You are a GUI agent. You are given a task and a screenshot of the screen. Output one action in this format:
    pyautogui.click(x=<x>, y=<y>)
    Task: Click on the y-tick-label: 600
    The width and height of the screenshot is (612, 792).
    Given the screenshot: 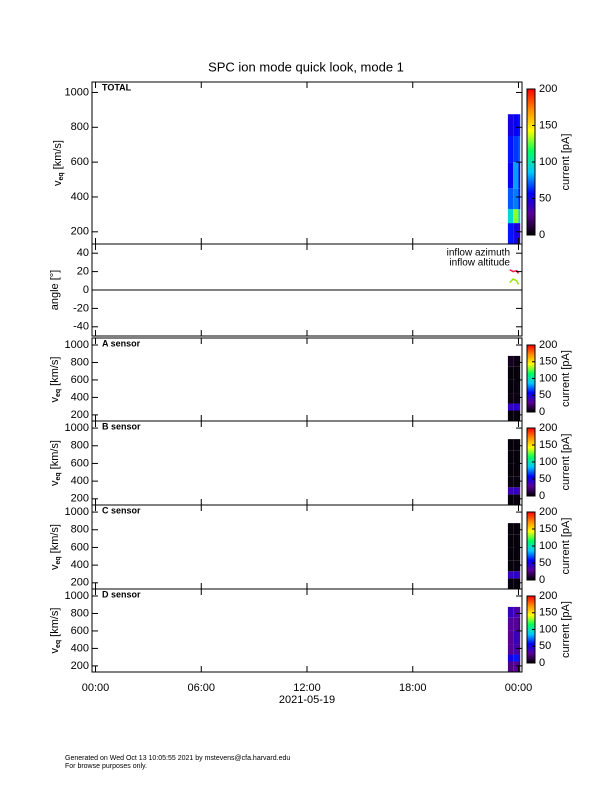 What is the action you would take?
    pyautogui.click(x=80, y=380)
    